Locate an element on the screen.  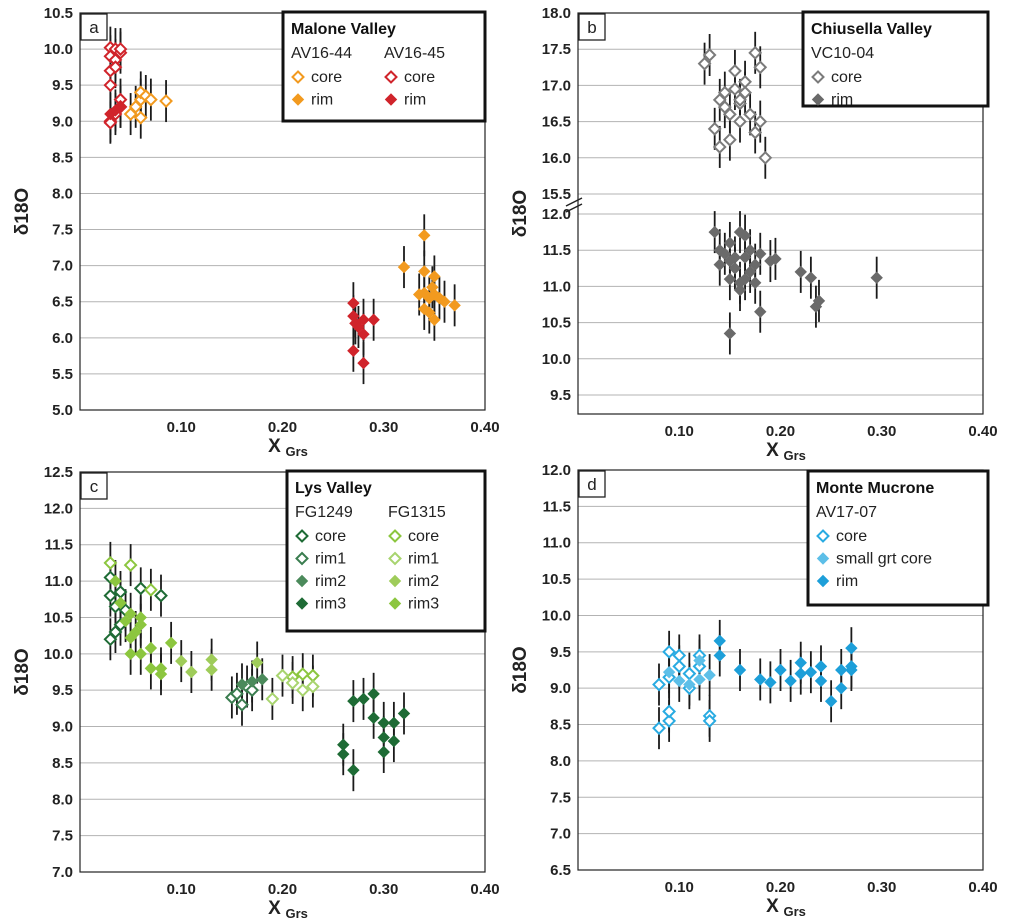
y-tick-label: 9.5 is located at coordinates (560, 652).